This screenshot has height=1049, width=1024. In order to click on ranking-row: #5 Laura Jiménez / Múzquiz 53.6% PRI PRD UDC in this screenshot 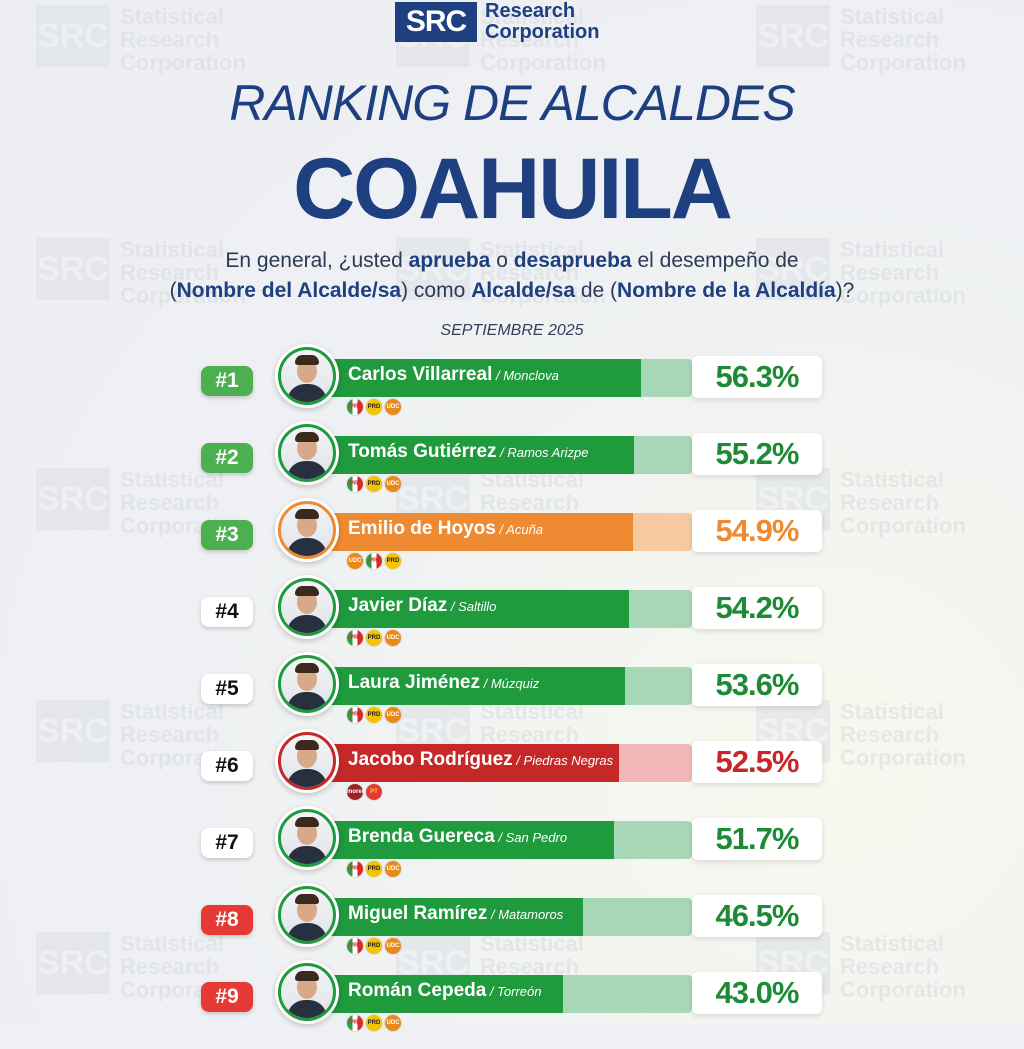, I will do `click(512, 696)`.